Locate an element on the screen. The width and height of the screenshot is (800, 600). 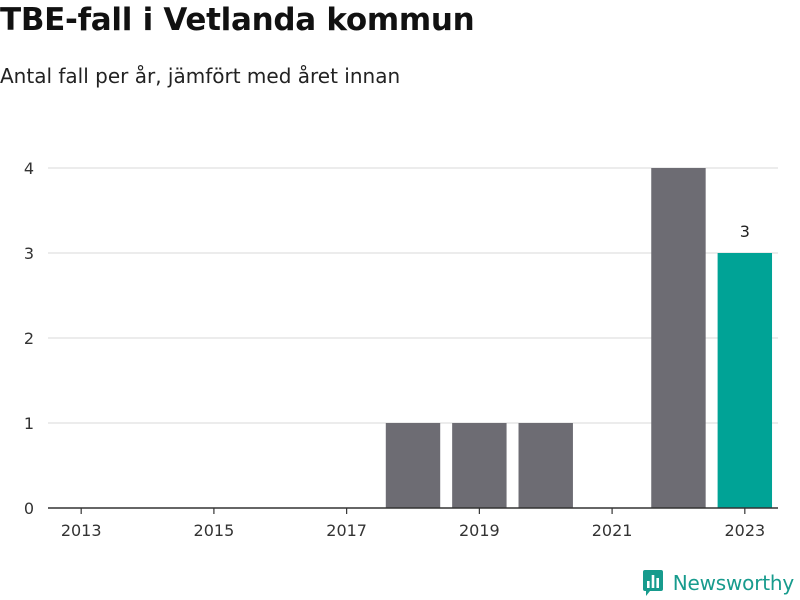
chart-title: TBE-fall i Vetlanda kommun is located at coordinates (237, 20).